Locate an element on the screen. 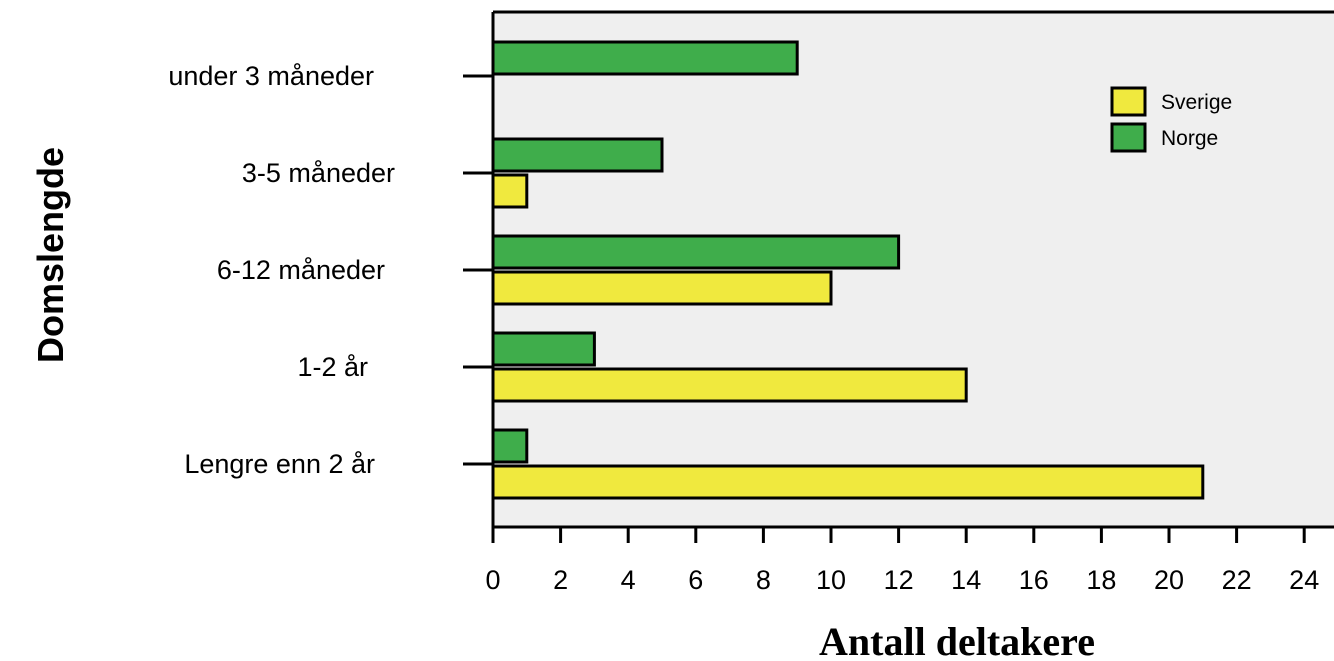 This screenshot has width=1334, height=661. x-tick-labels: 0 2 4 6 8 10 12 14 16 18 20 22 24 is located at coordinates (902, 580).